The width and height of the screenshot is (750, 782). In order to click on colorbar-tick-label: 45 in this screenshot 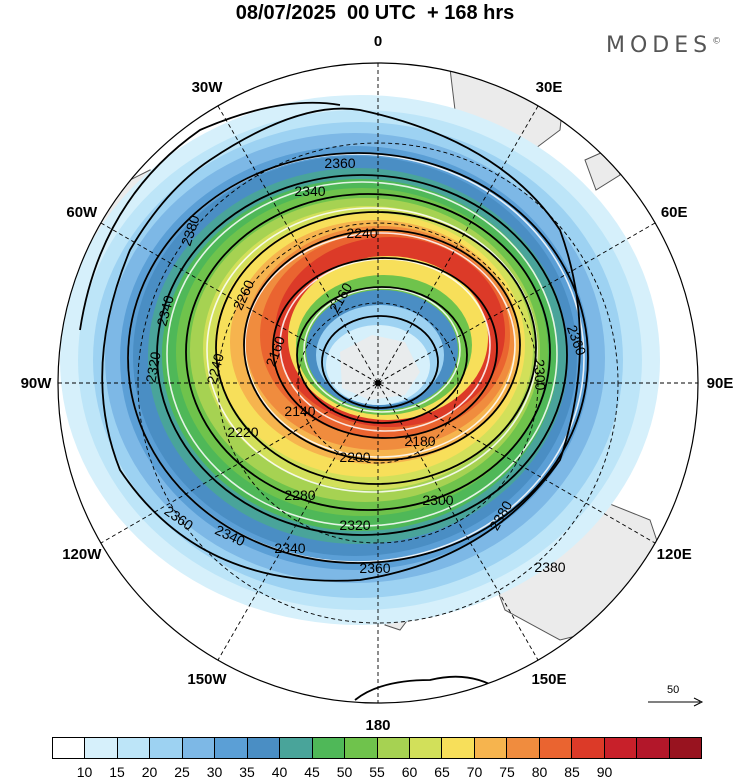, I will do `click(312, 772)`.